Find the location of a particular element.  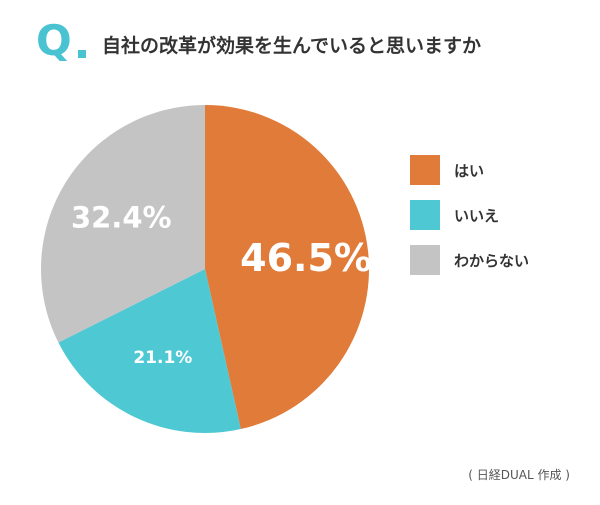

source-note: ( 日経DUAL 作成 ) is located at coordinates (519, 475).